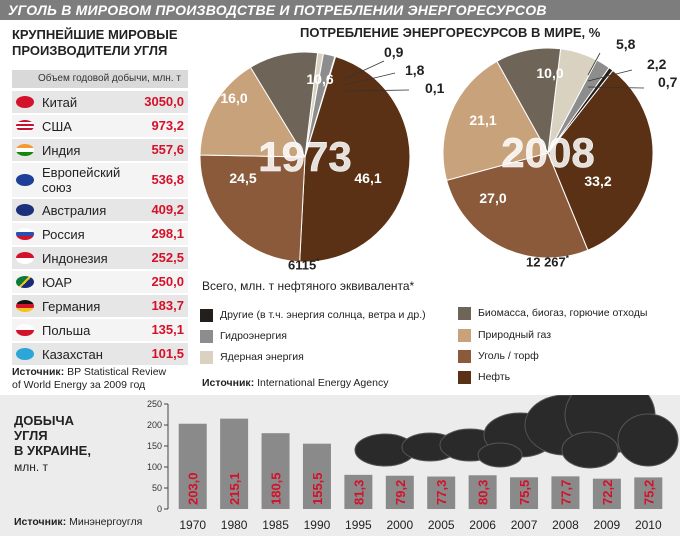  What do you see at coordinates (358, 525) in the screenshot?
I see `x-tick-label: 1995` at bounding box center [358, 525].